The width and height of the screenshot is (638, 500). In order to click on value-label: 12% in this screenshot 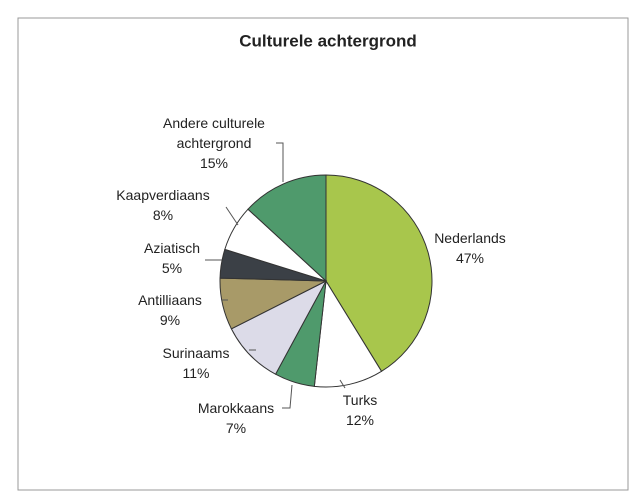, I will do `click(360, 420)`.